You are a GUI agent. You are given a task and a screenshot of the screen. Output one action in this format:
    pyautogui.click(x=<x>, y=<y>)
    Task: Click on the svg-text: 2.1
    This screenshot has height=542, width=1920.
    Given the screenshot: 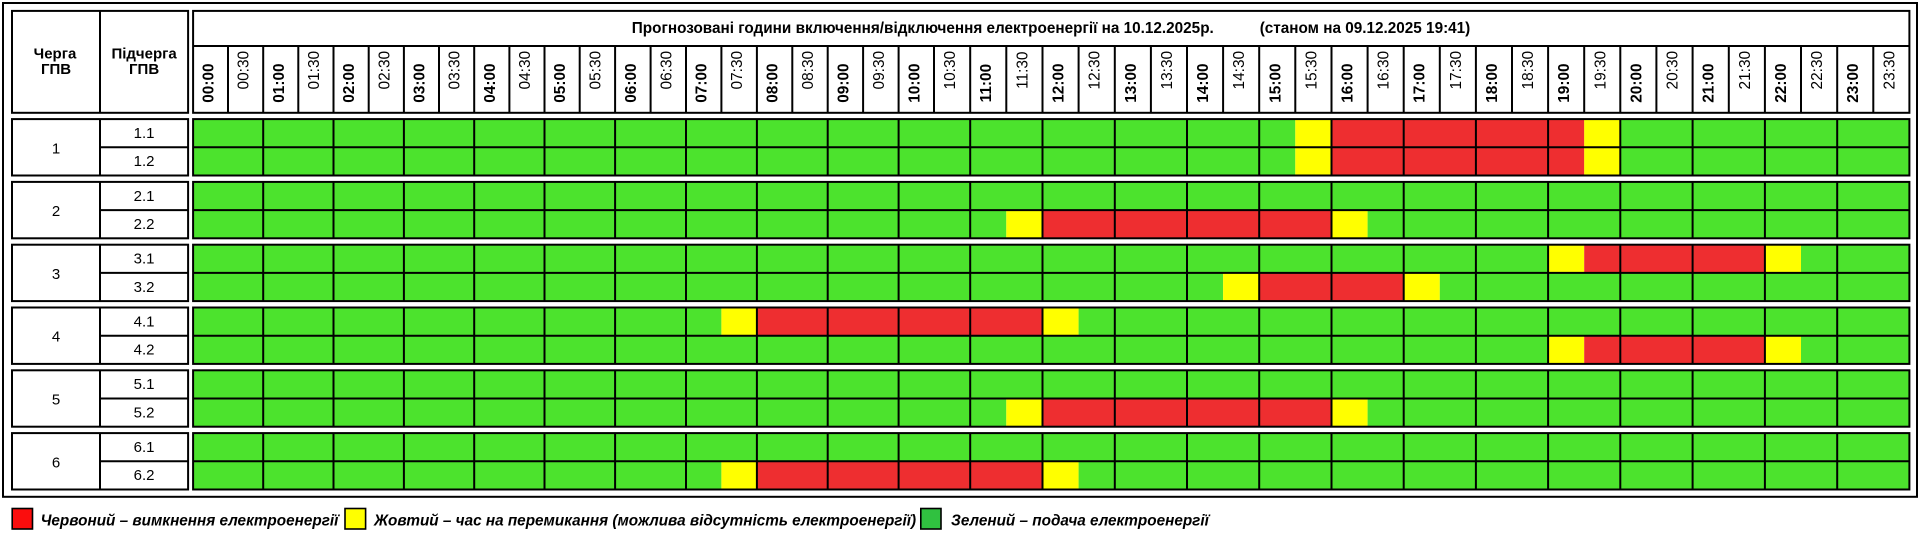 What is the action you would take?
    pyautogui.click(x=144, y=196)
    